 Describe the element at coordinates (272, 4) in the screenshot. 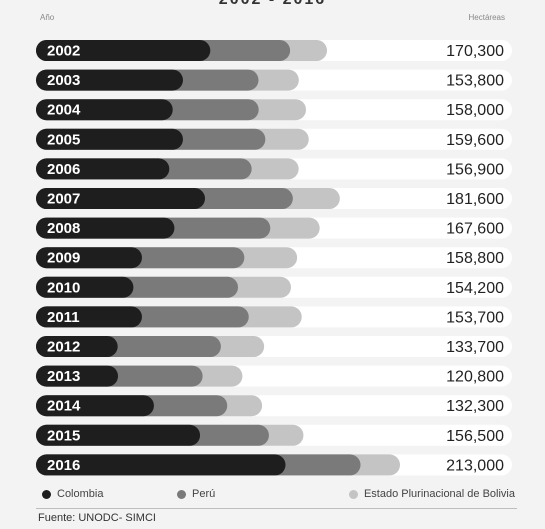

I see `chart-title: 2002 - 2016` at that location.